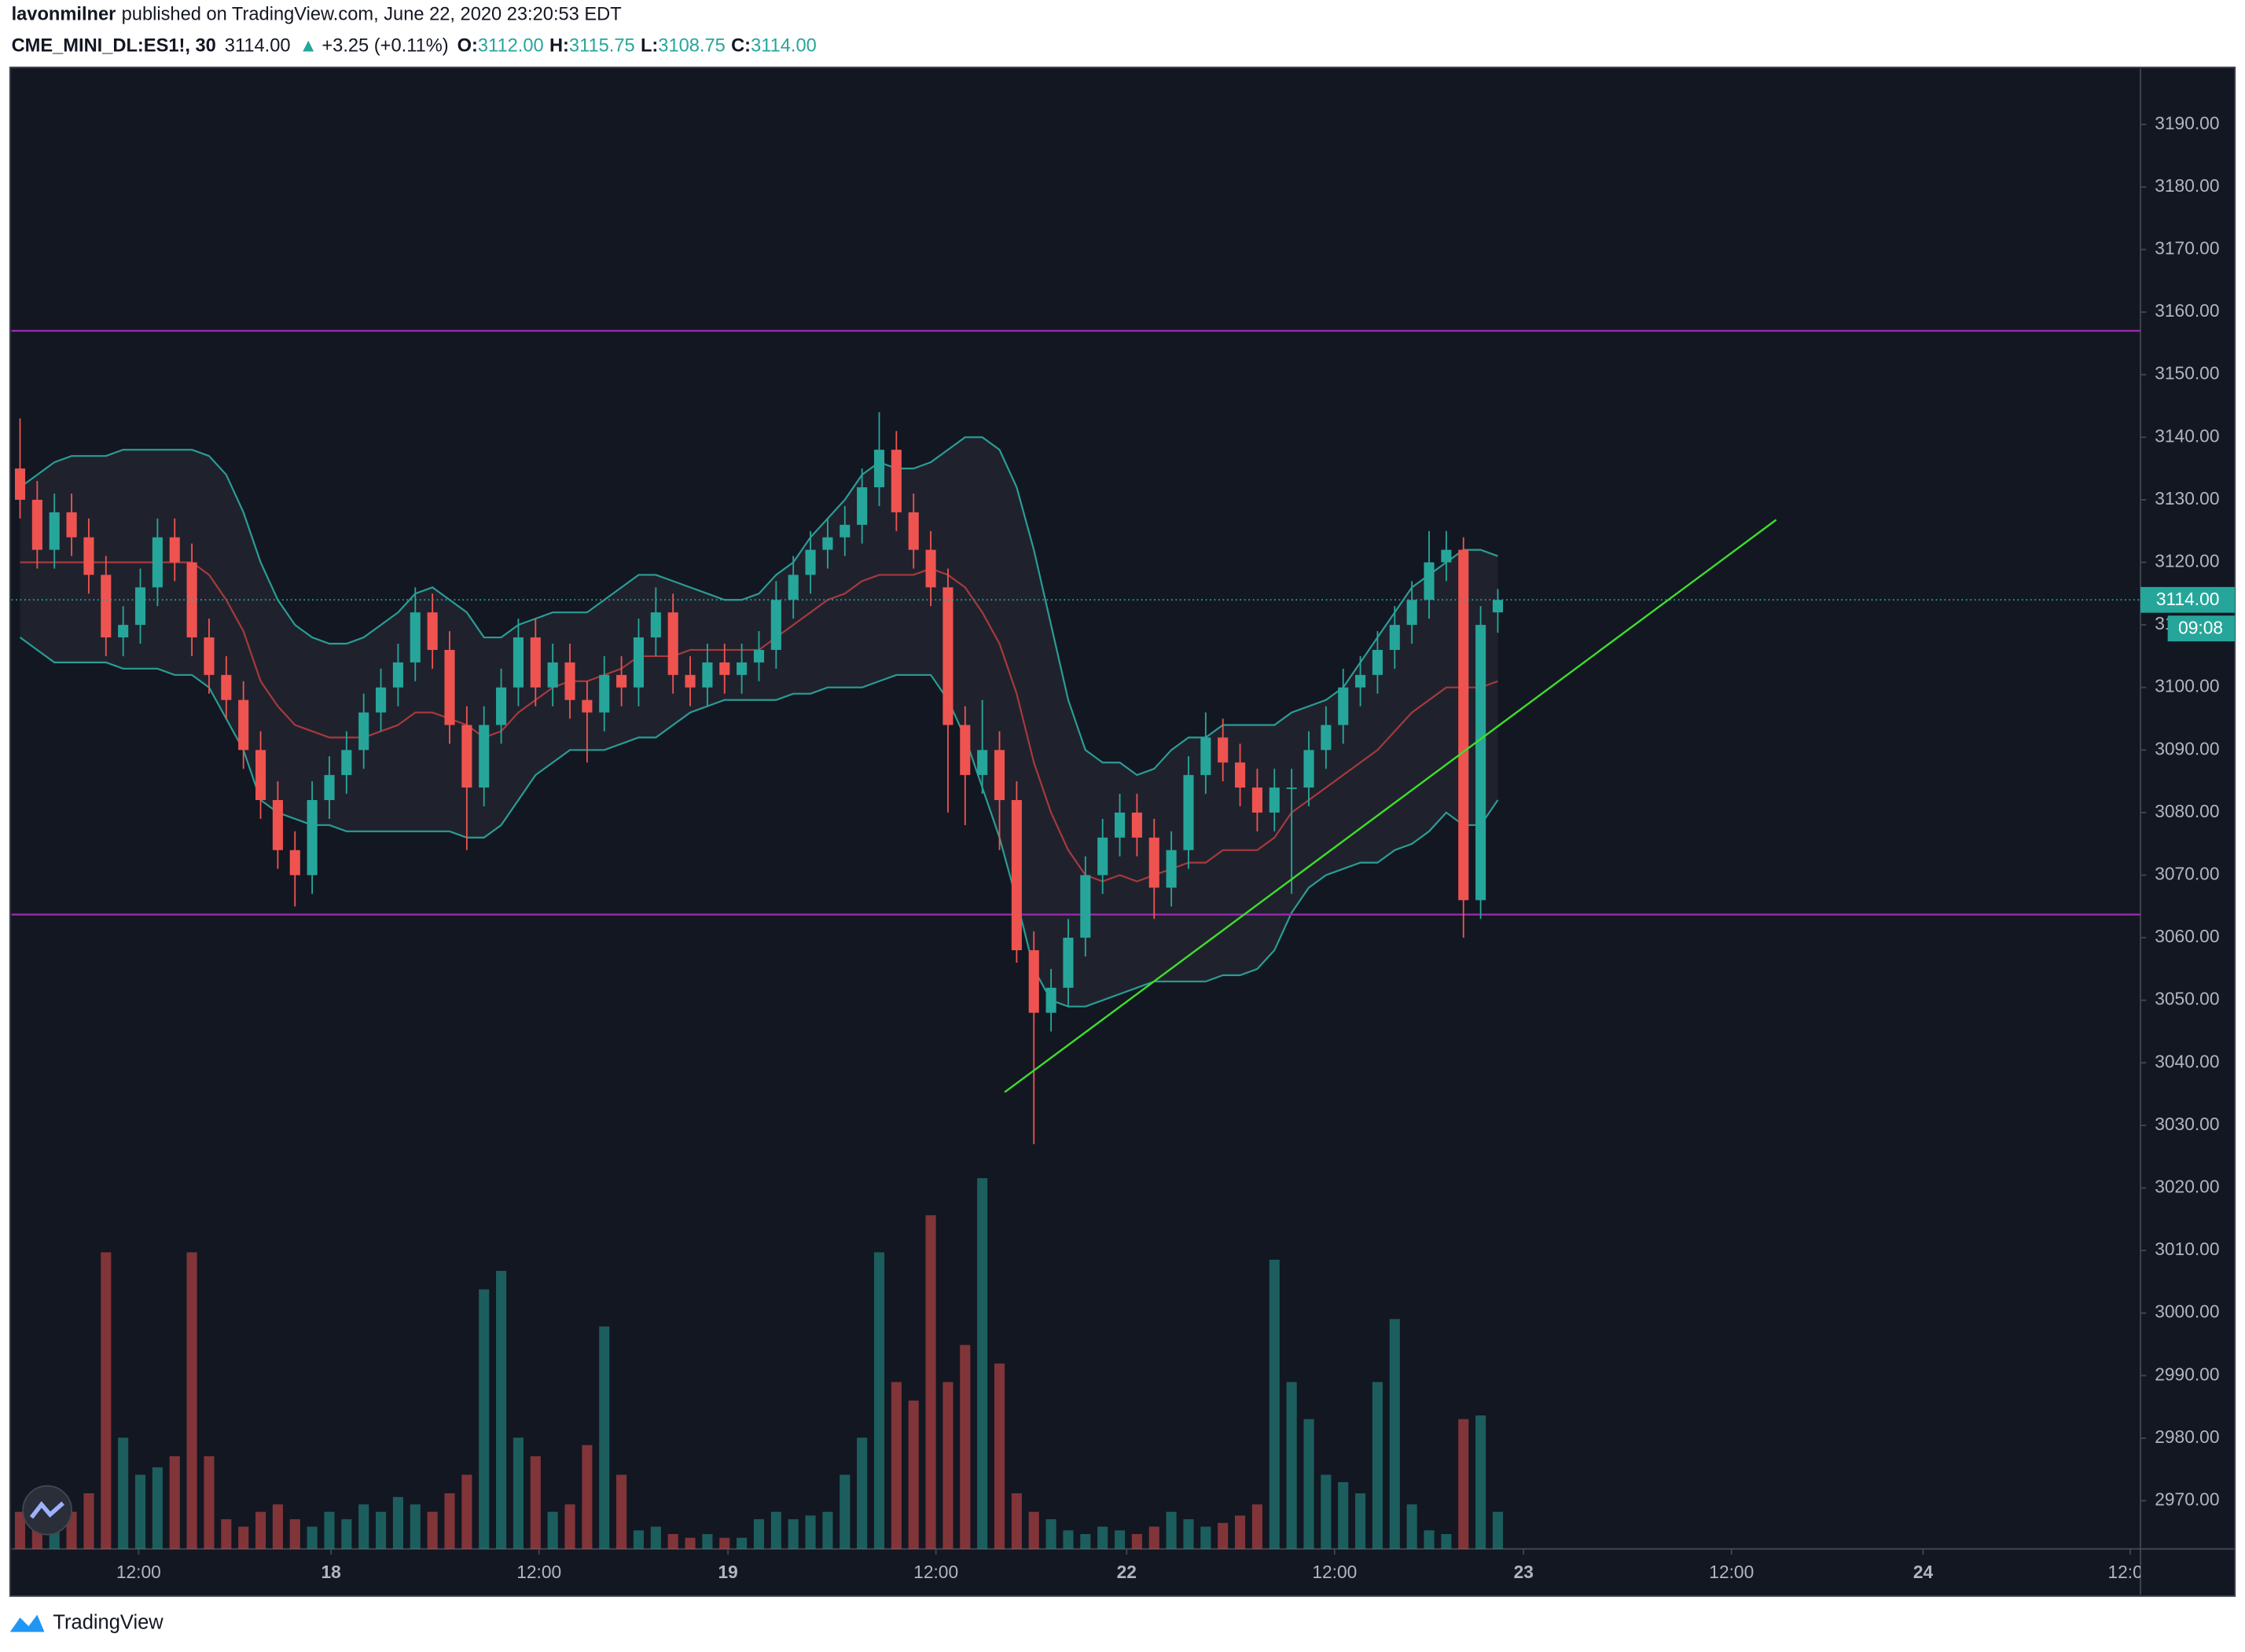  Describe the element at coordinates (46, 1510) in the screenshot. I see `logo-wave` at that location.